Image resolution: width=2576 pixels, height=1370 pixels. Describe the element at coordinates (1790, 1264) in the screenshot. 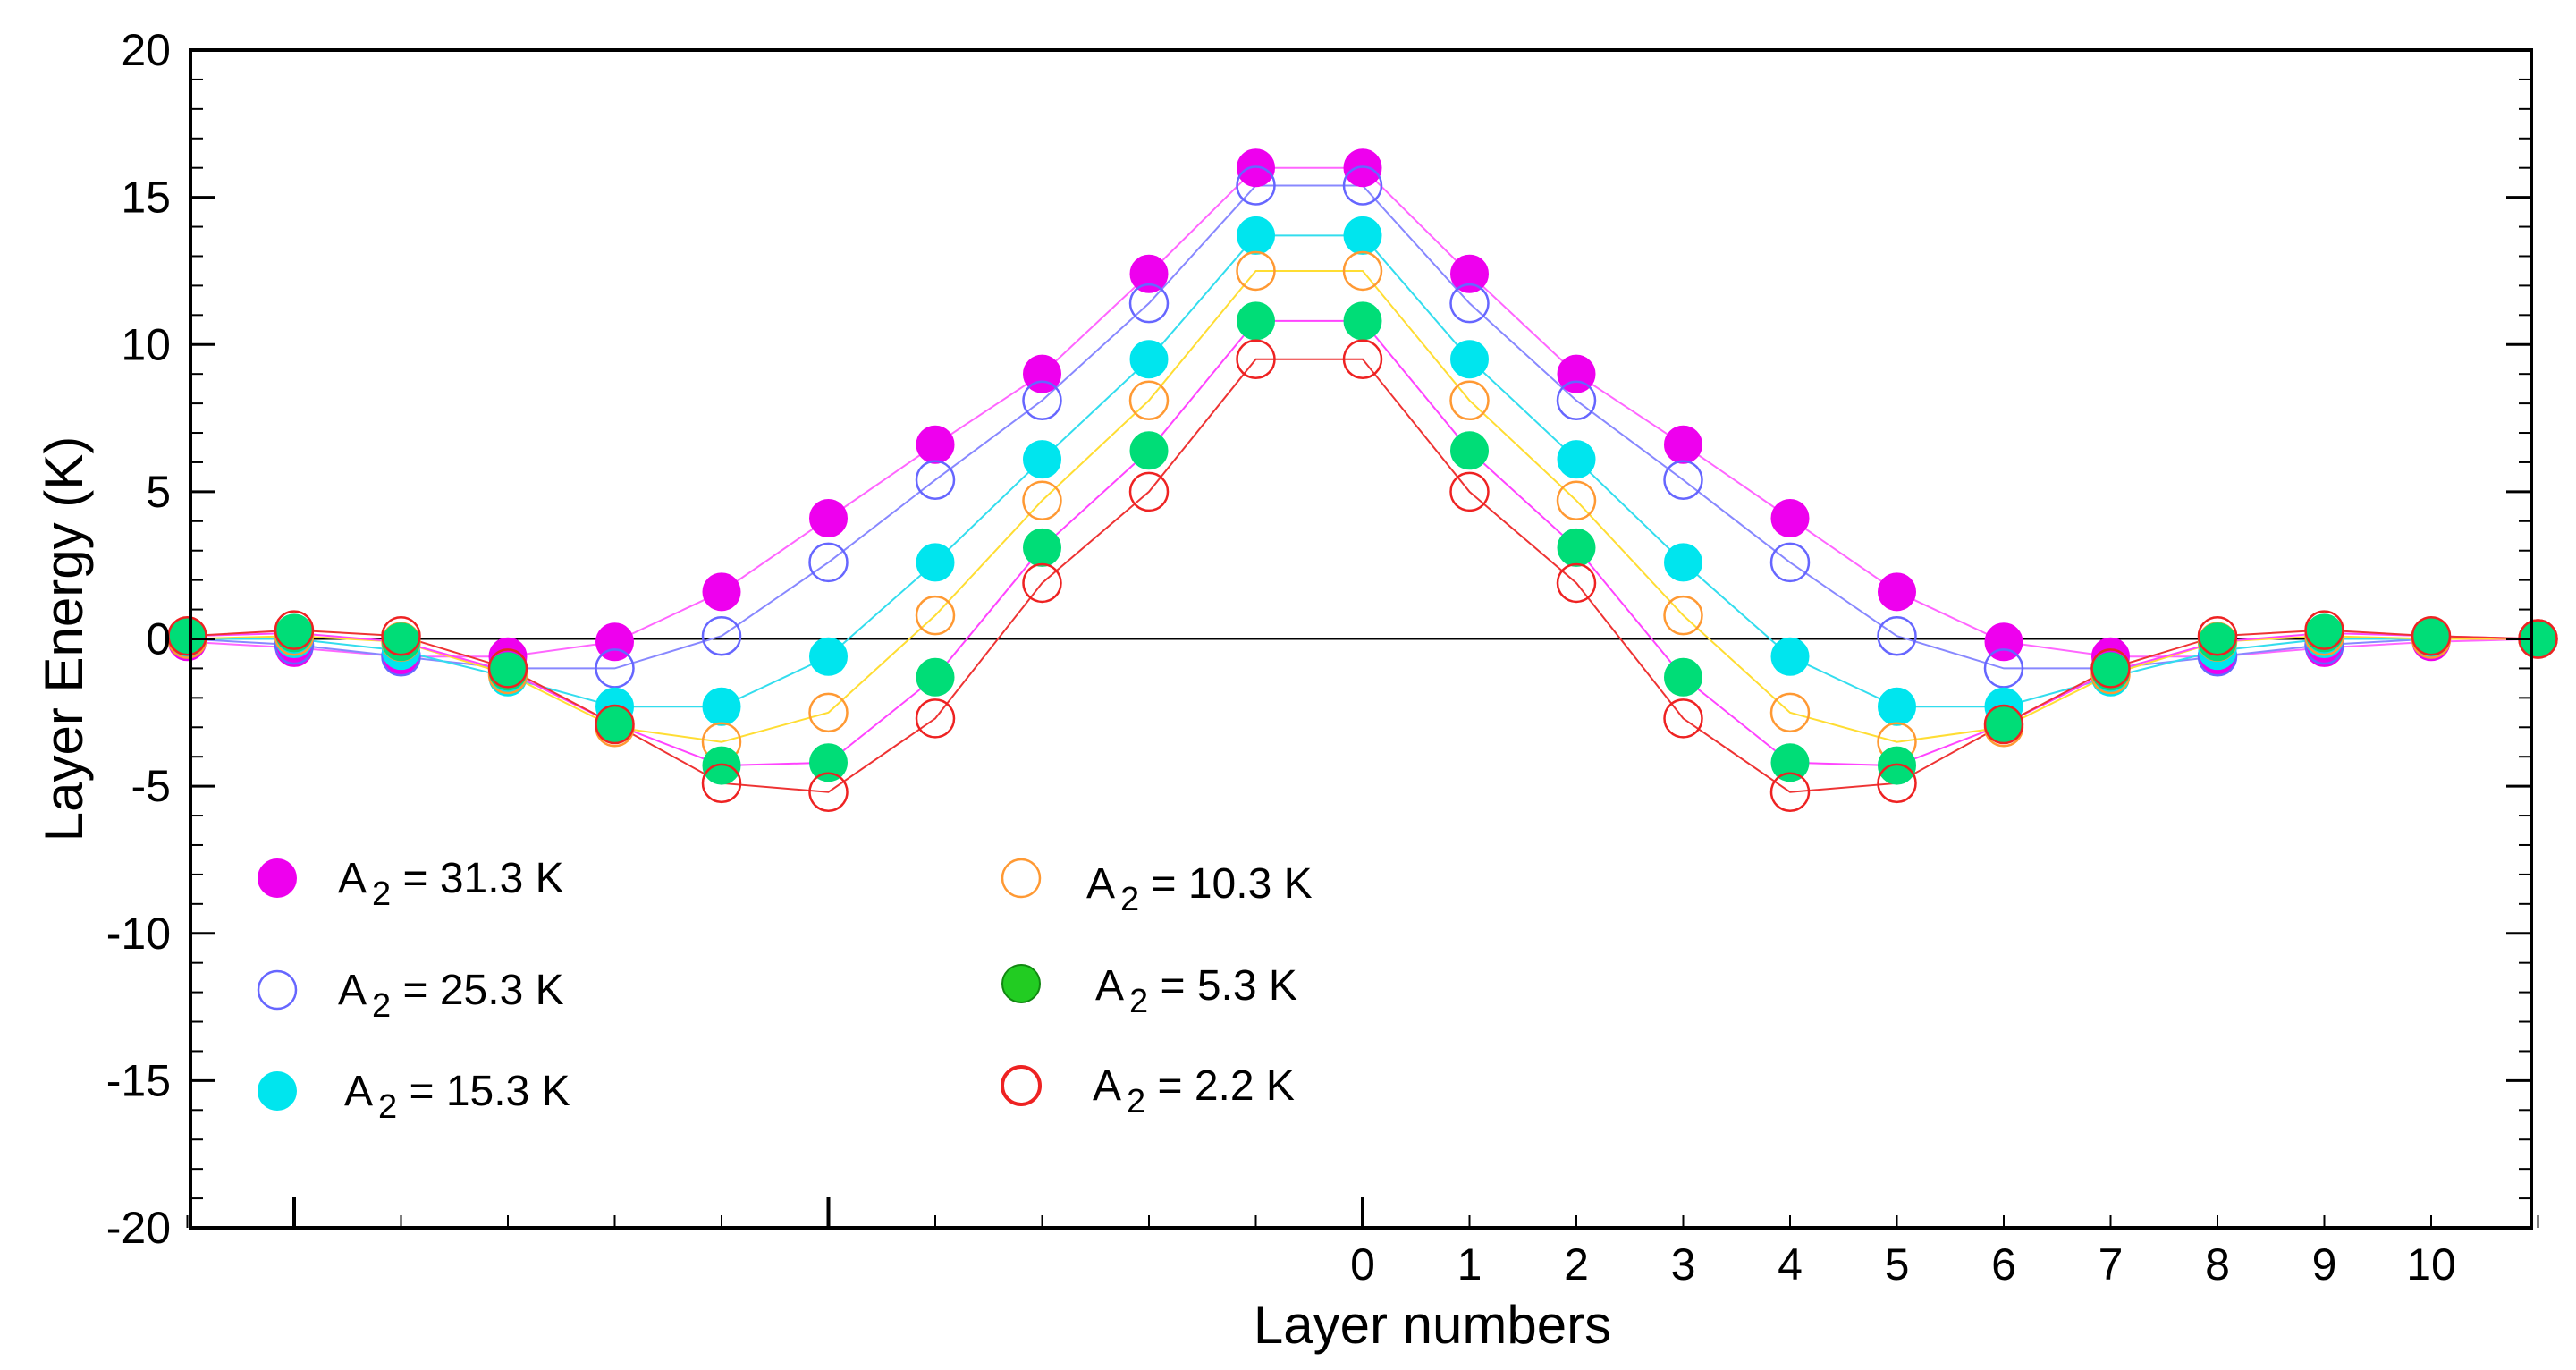

I see `x-tick-label: 4` at that location.